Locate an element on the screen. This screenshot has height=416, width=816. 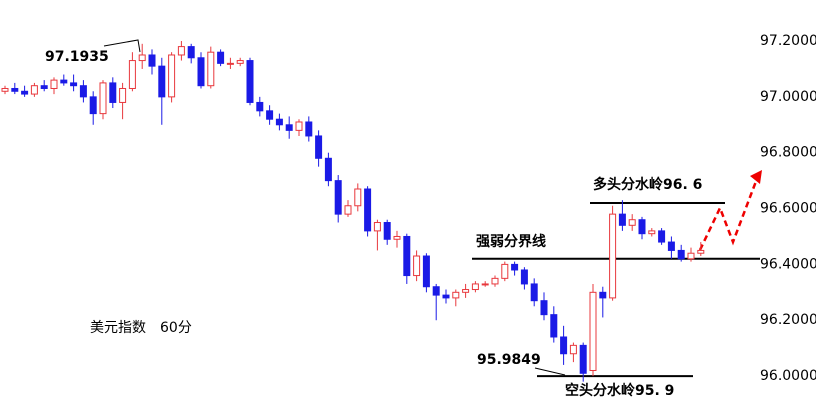
low-annotation: 95.9849 is located at coordinates (509, 360).